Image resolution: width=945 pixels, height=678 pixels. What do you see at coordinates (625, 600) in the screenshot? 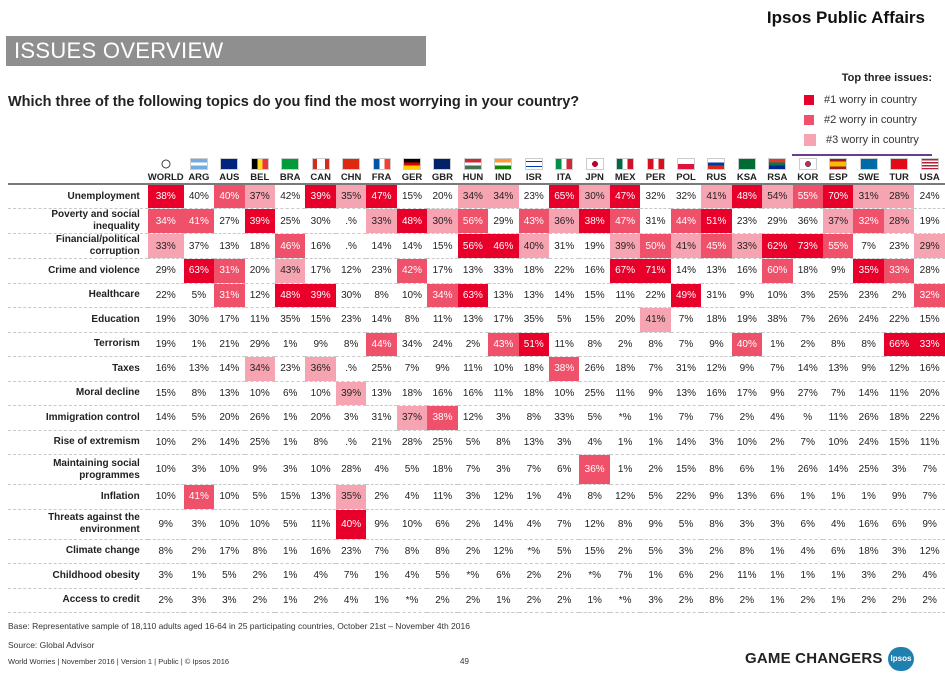
I see `table-cell: *%` at bounding box center [625, 600].